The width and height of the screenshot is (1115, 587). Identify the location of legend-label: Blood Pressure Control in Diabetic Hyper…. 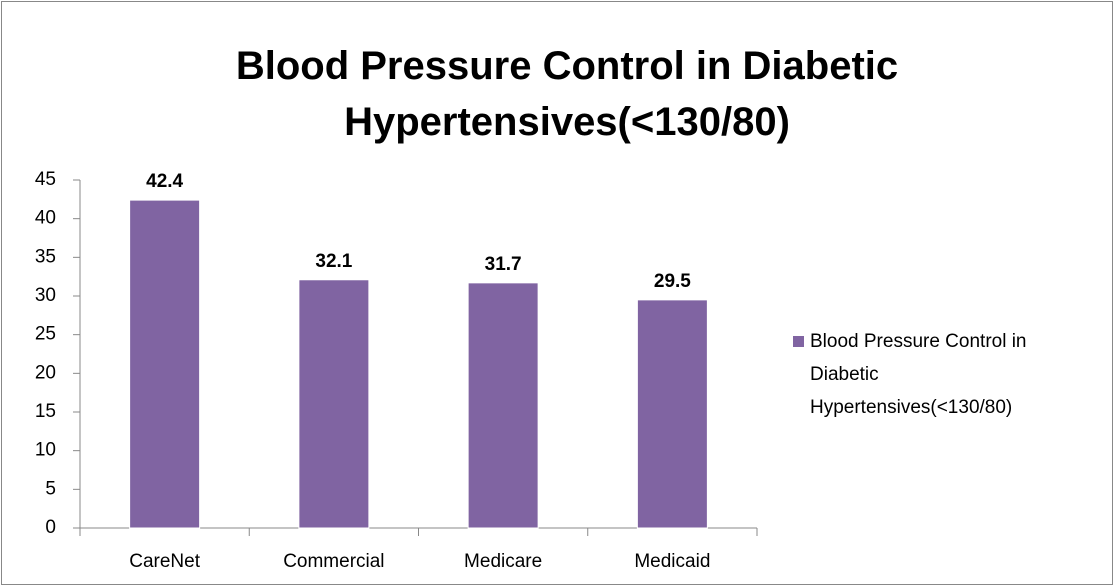
(918, 374).